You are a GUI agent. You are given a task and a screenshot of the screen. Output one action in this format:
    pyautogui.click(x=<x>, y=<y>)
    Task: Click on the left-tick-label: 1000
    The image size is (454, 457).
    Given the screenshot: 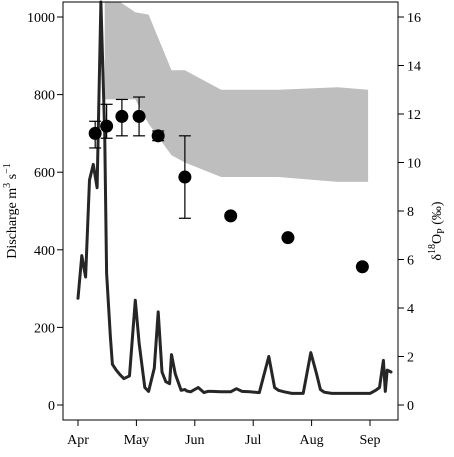 What is the action you would take?
    pyautogui.click(x=41, y=18)
    